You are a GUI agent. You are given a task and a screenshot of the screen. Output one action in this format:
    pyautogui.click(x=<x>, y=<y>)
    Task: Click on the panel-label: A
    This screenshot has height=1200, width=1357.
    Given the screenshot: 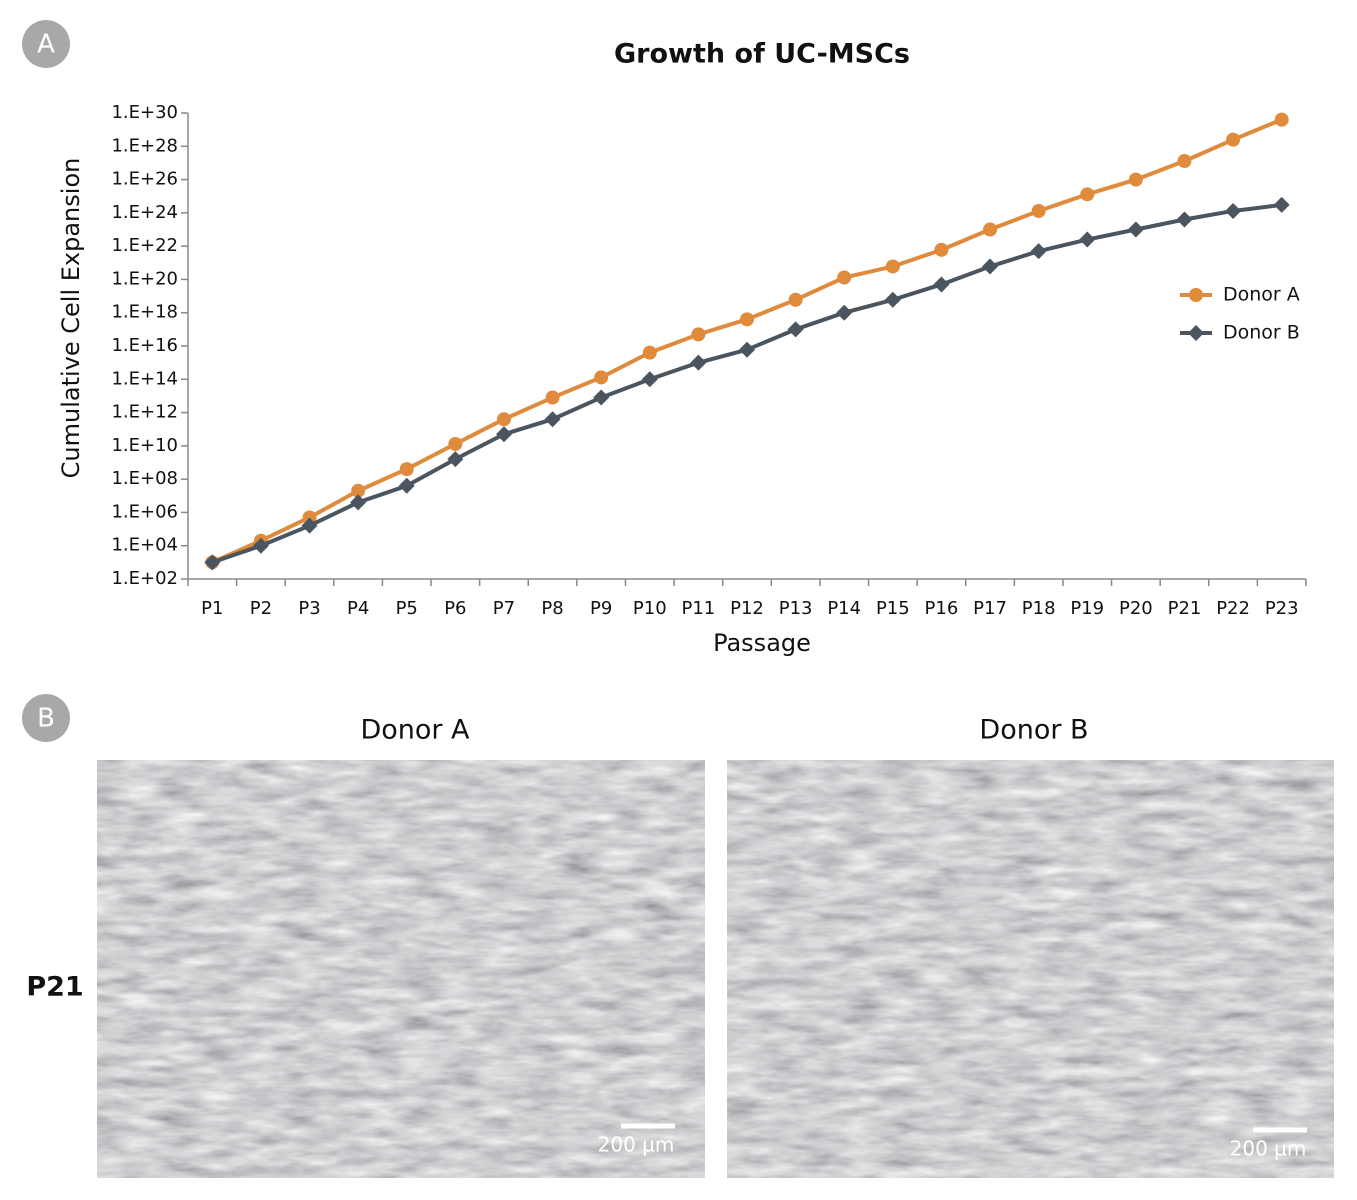 What is the action you would take?
    pyautogui.click(x=46, y=45)
    